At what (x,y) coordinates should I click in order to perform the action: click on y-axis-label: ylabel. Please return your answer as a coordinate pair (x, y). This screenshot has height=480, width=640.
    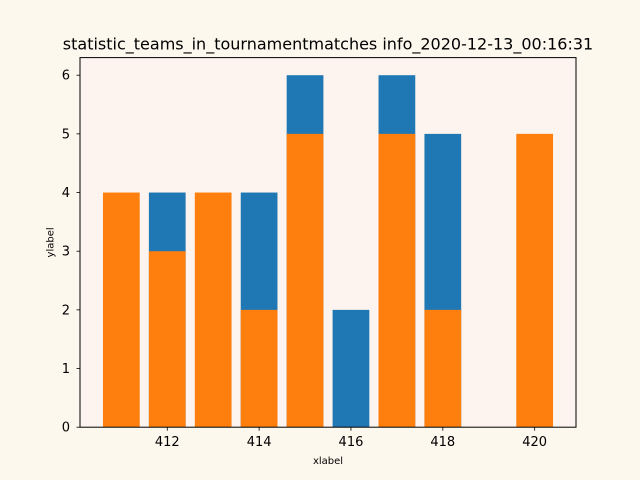
    Looking at the image, I should click on (51, 242).